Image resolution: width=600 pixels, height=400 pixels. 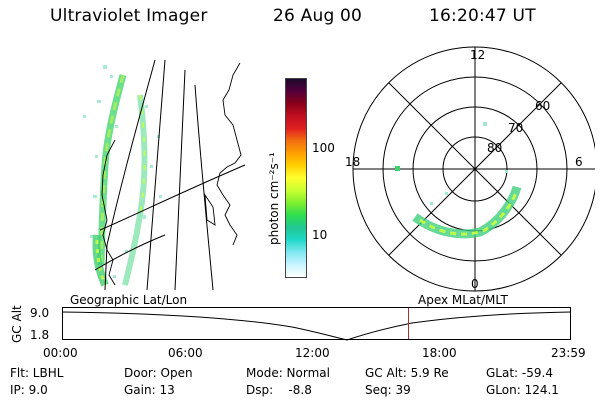 I want to click on timeline-xtick-1200: 12:00, so click(x=312, y=353).